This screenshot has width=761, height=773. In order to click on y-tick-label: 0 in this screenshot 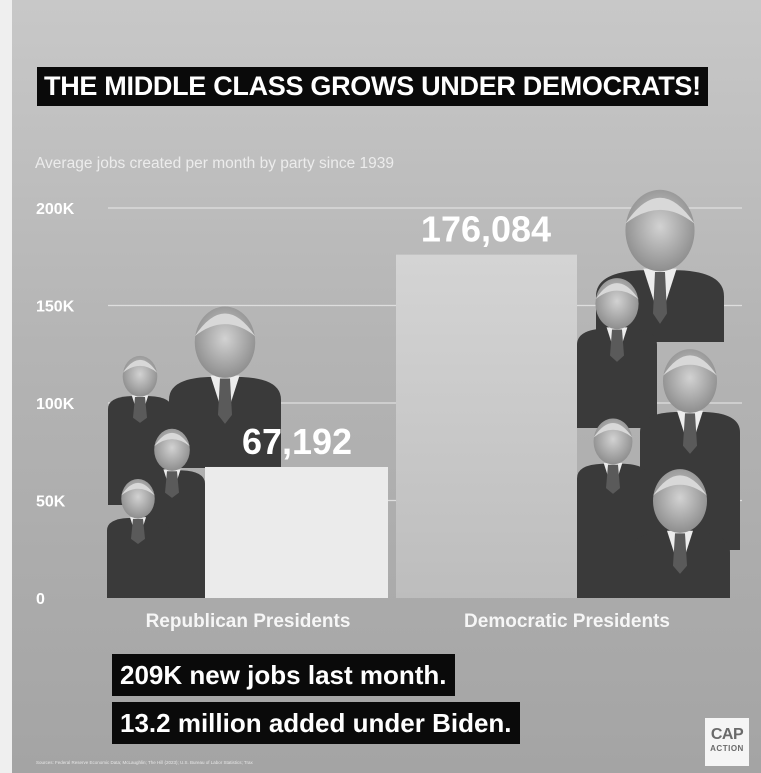, I will do `click(40, 599)`.